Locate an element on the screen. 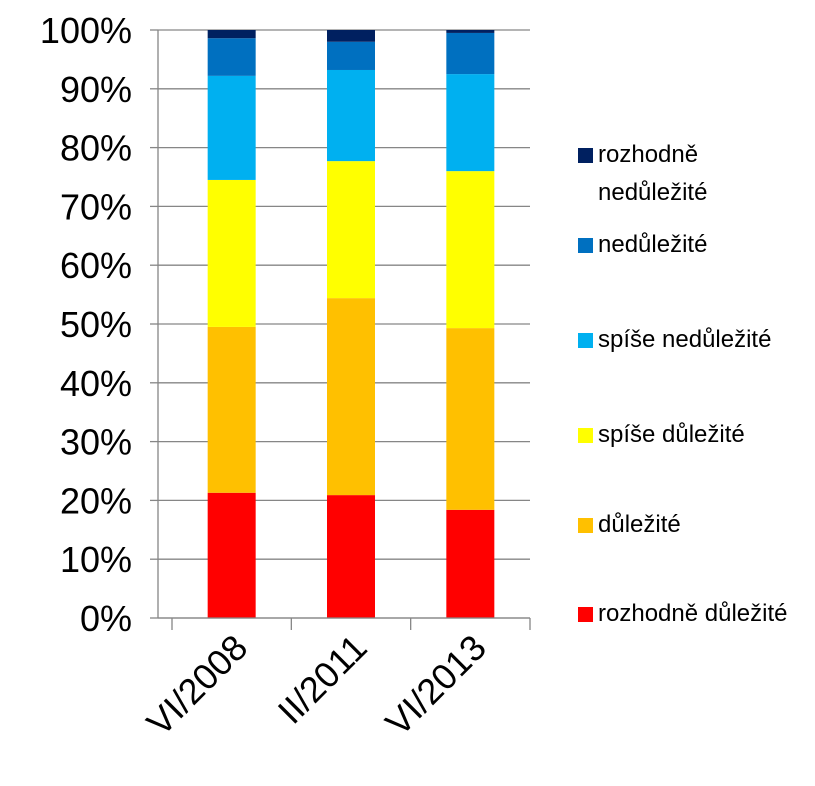 Image resolution: width=815 pixels, height=786 pixels. legend-label: rozhodně nedůležité is located at coordinates (653, 173).